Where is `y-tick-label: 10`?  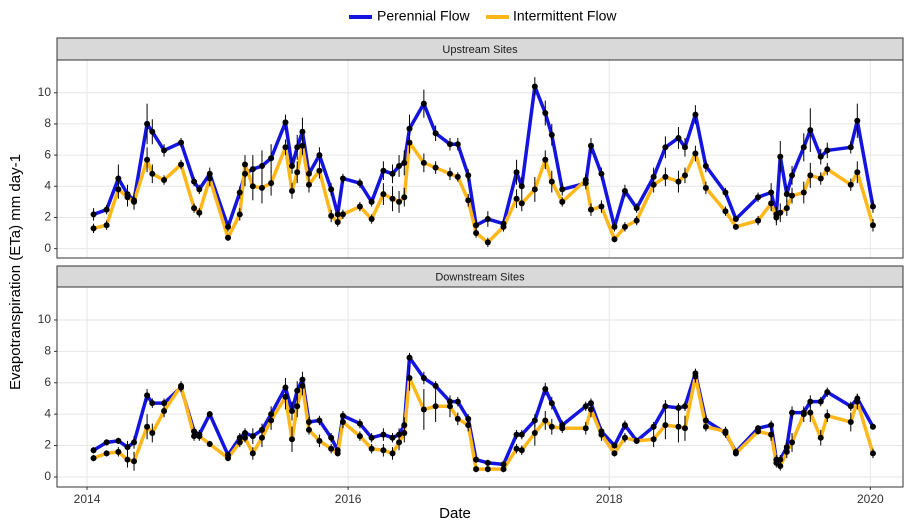
y-tick-label: 10 is located at coordinates (45, 92).